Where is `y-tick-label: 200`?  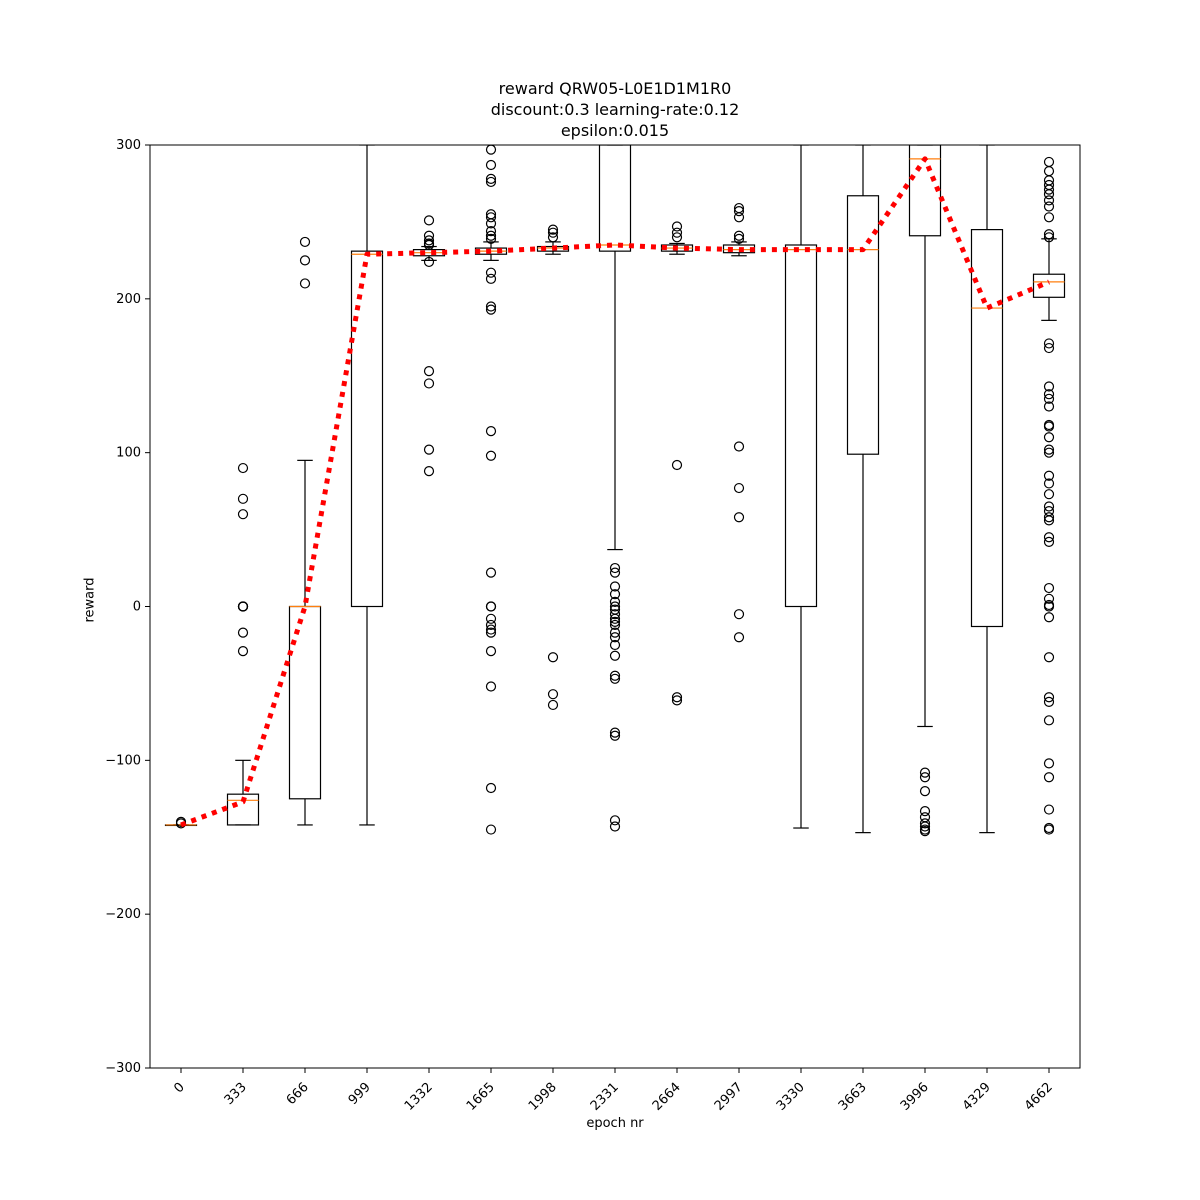 y-tick-label: 200 is located at coordinates (128, 299).